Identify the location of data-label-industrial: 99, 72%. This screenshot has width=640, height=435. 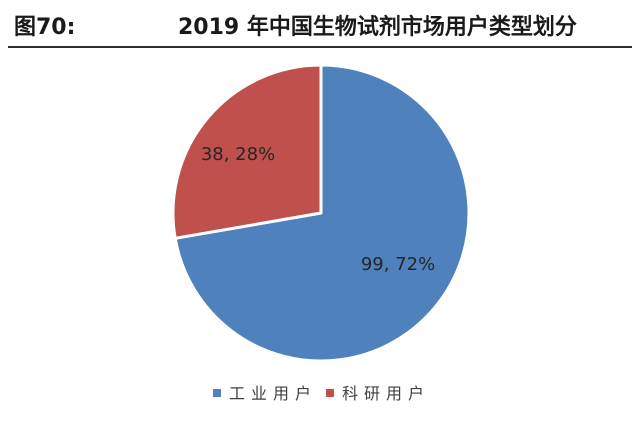
(398, 264).